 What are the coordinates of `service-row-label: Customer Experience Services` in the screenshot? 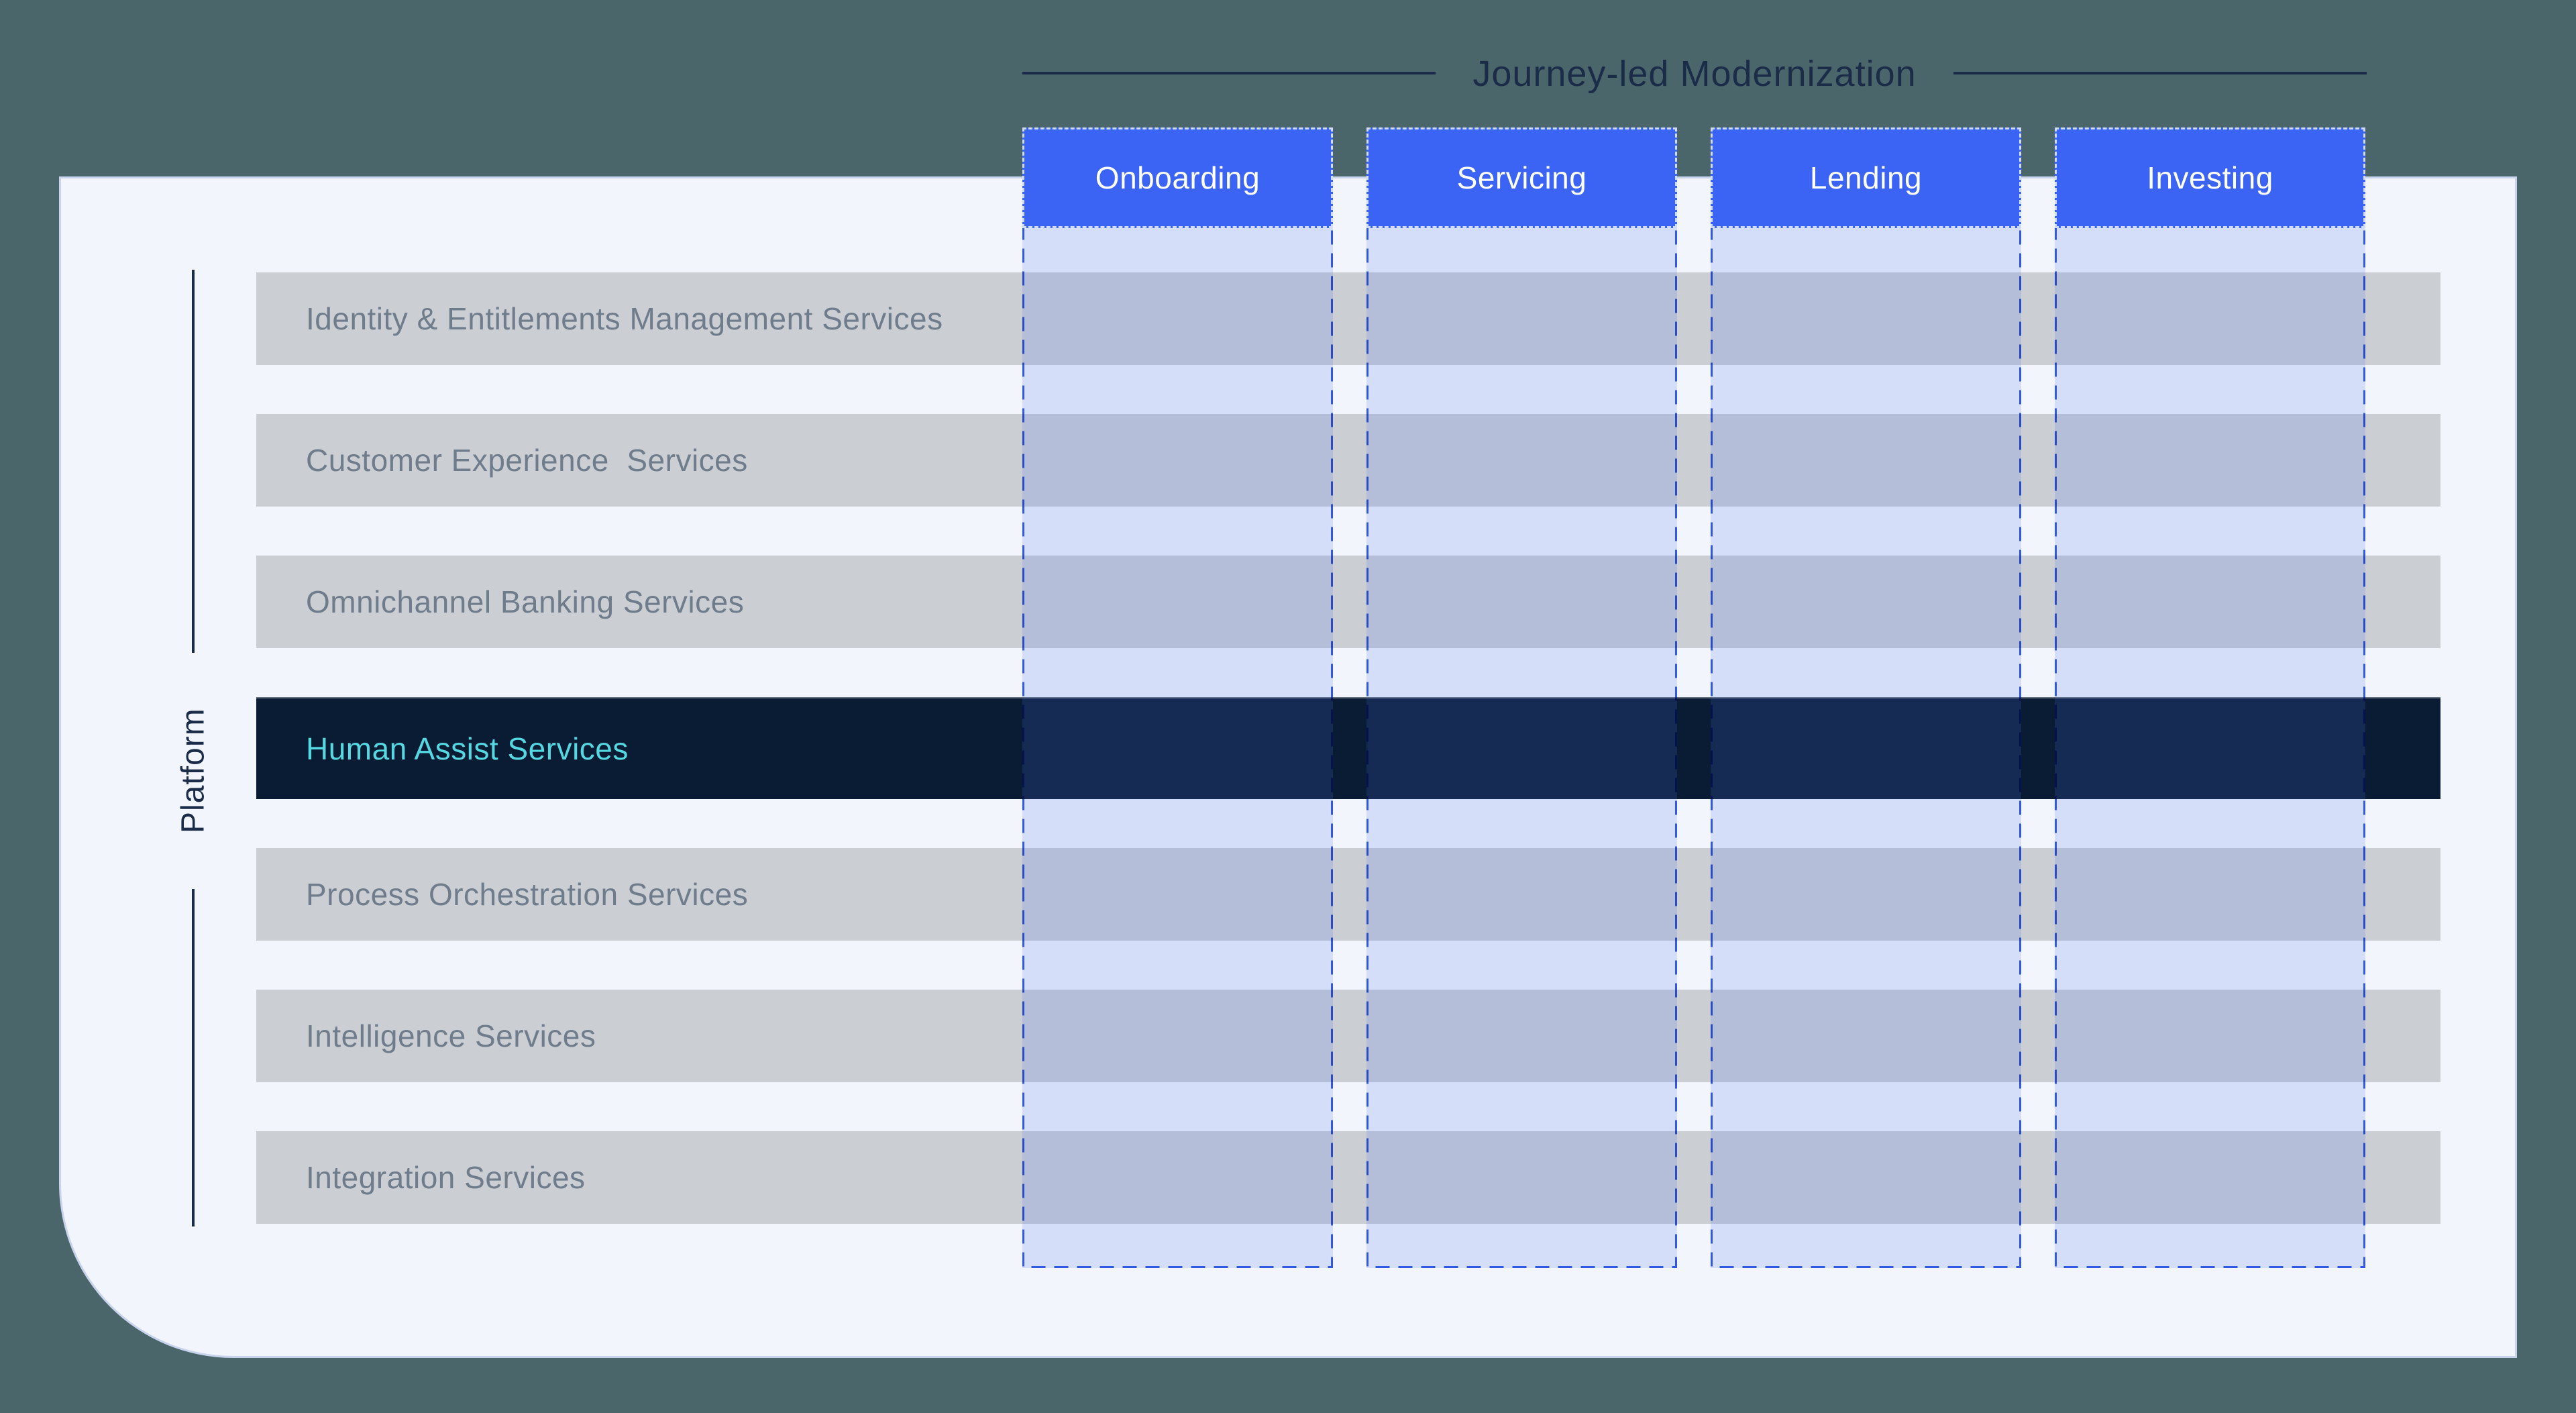 It's located at (527, 460).